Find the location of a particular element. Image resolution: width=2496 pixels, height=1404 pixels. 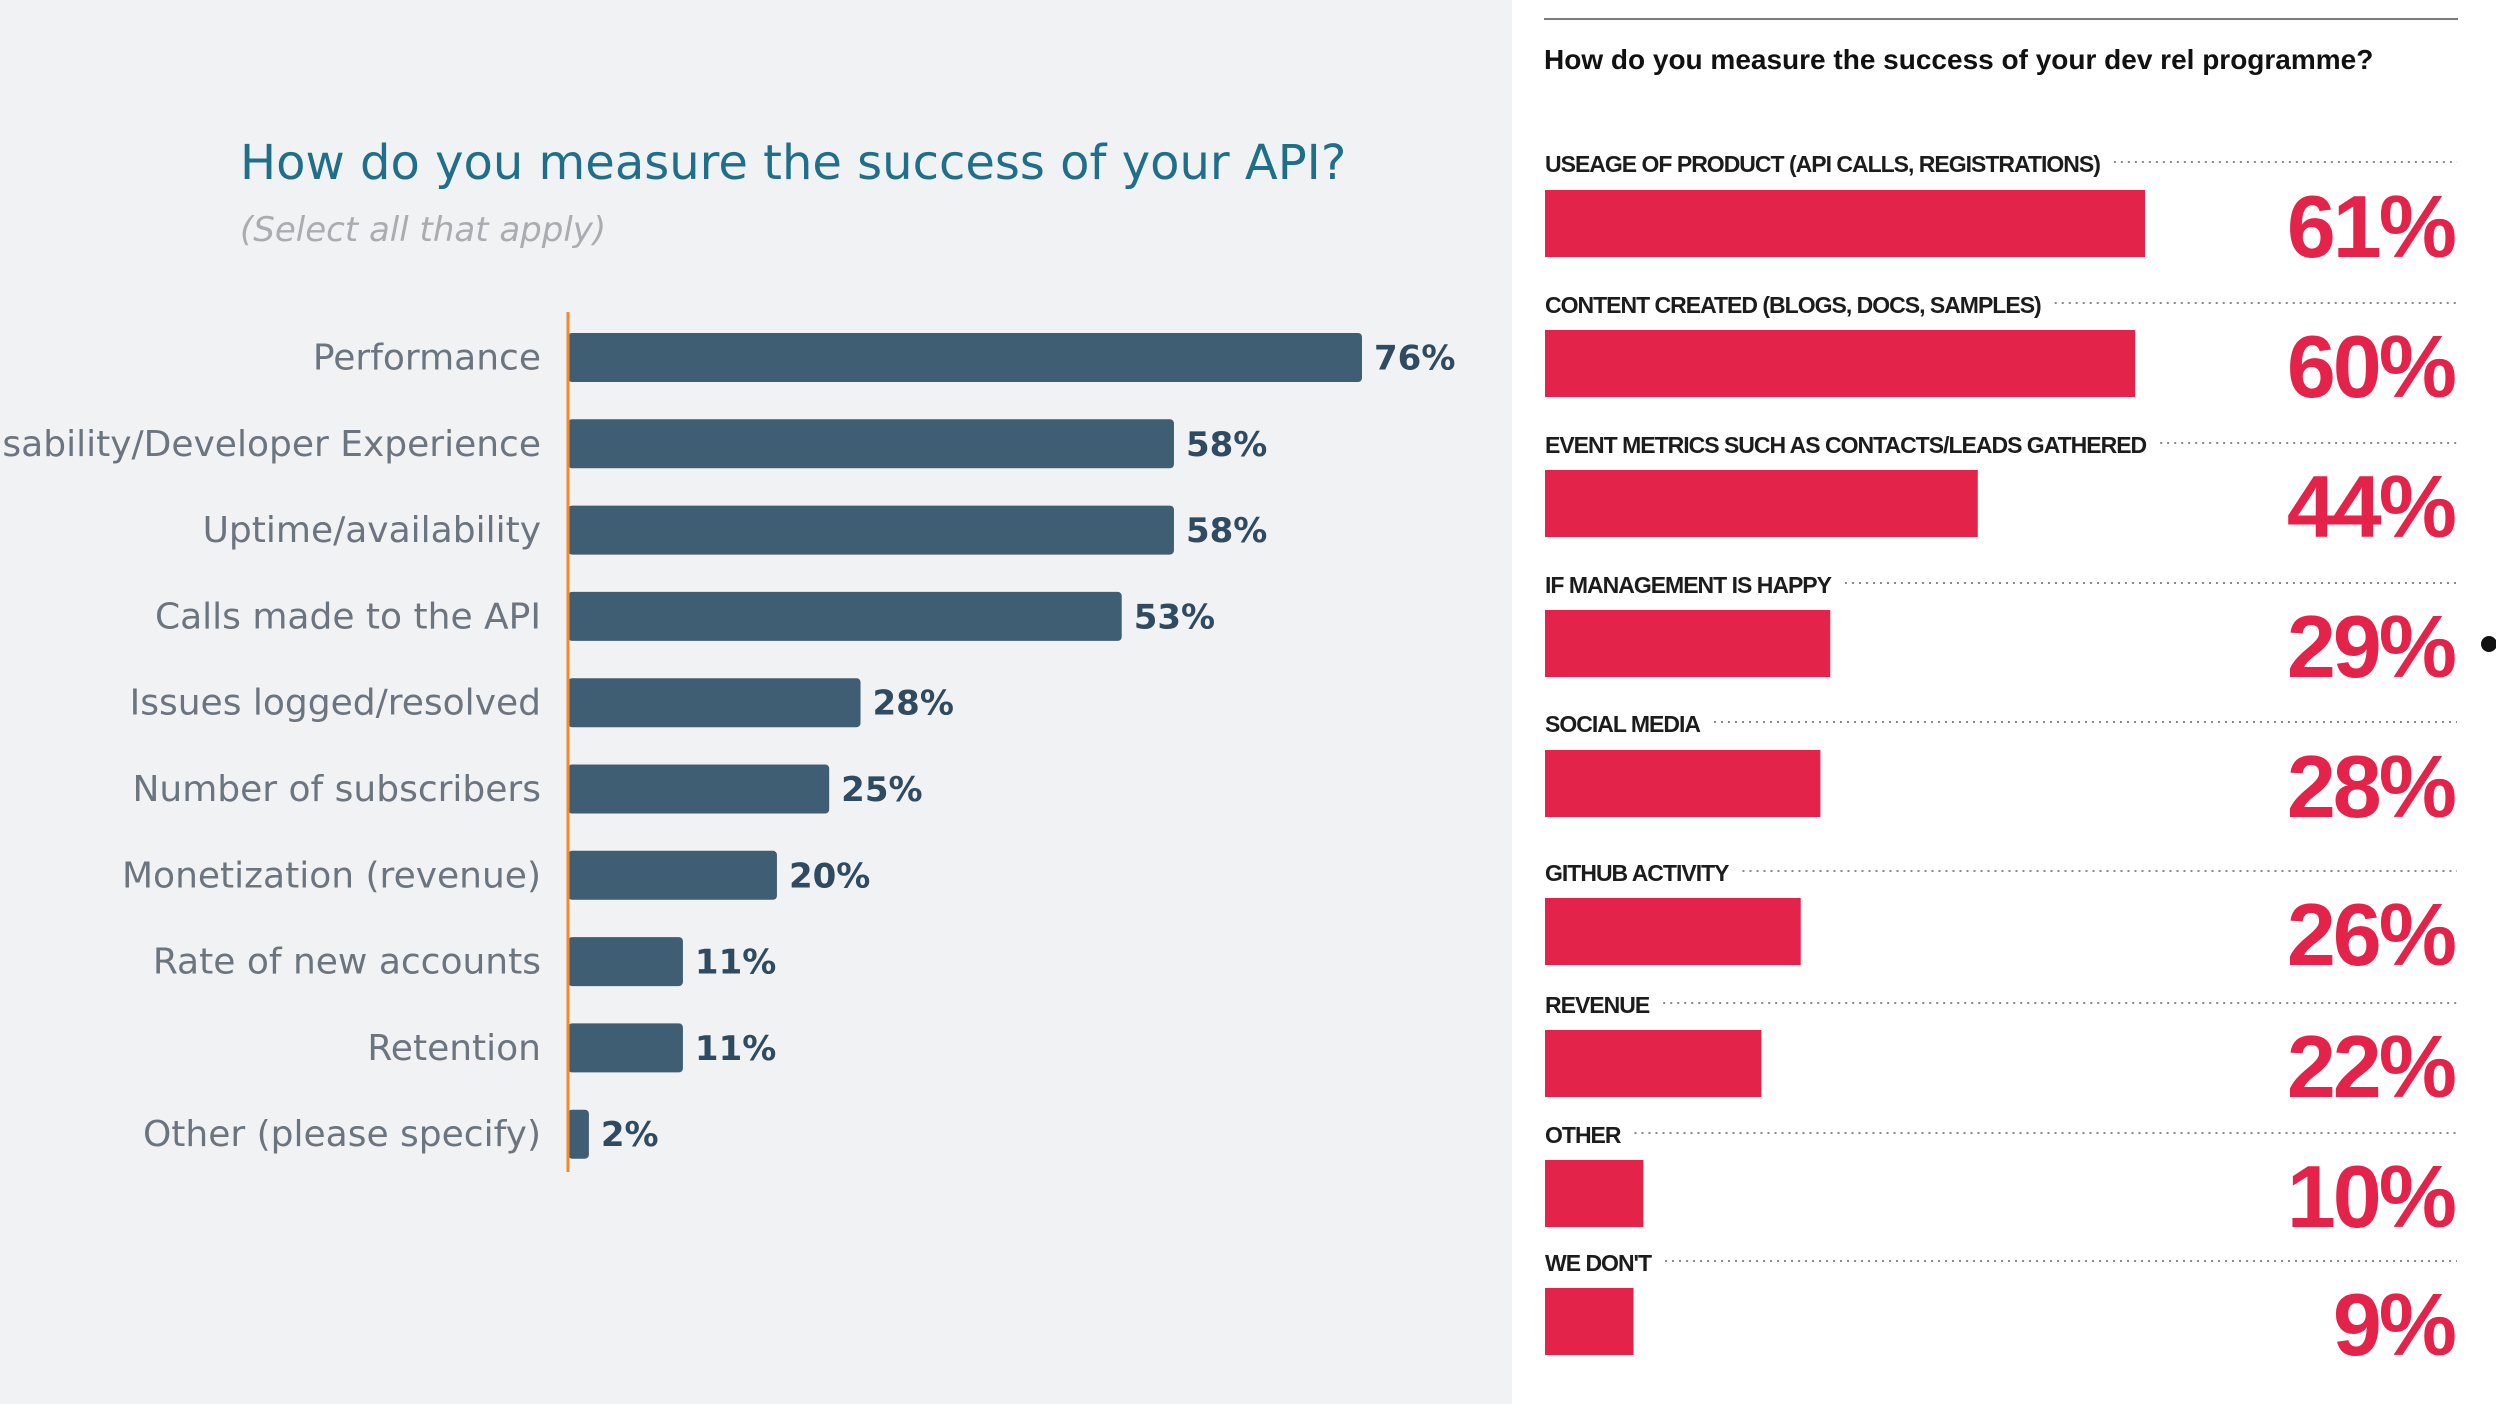

category-label: Uptime/availability is located at coordinates (372, 530).